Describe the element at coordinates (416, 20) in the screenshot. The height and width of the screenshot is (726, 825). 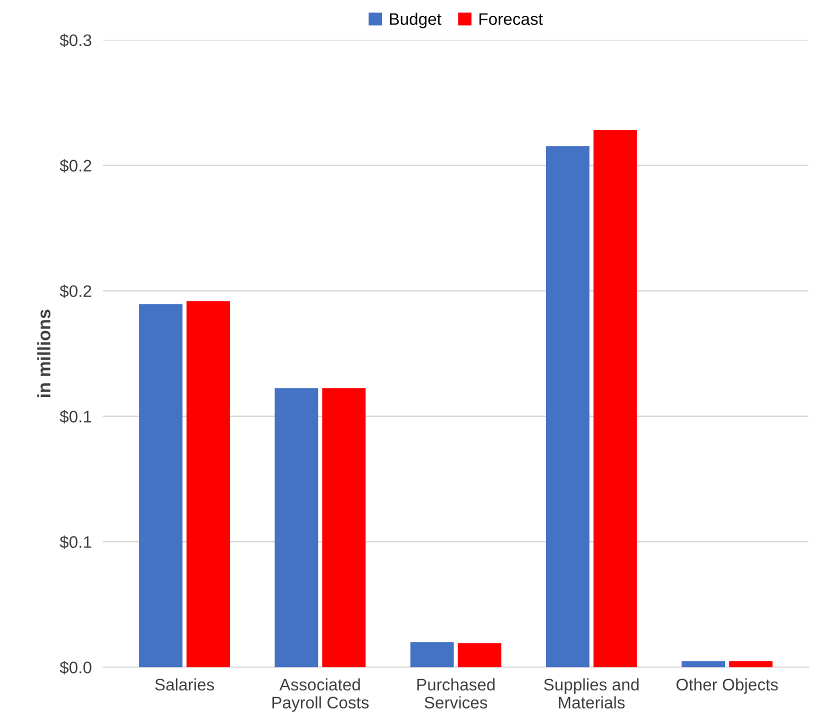
I see `legend-label: Budget` at that location.